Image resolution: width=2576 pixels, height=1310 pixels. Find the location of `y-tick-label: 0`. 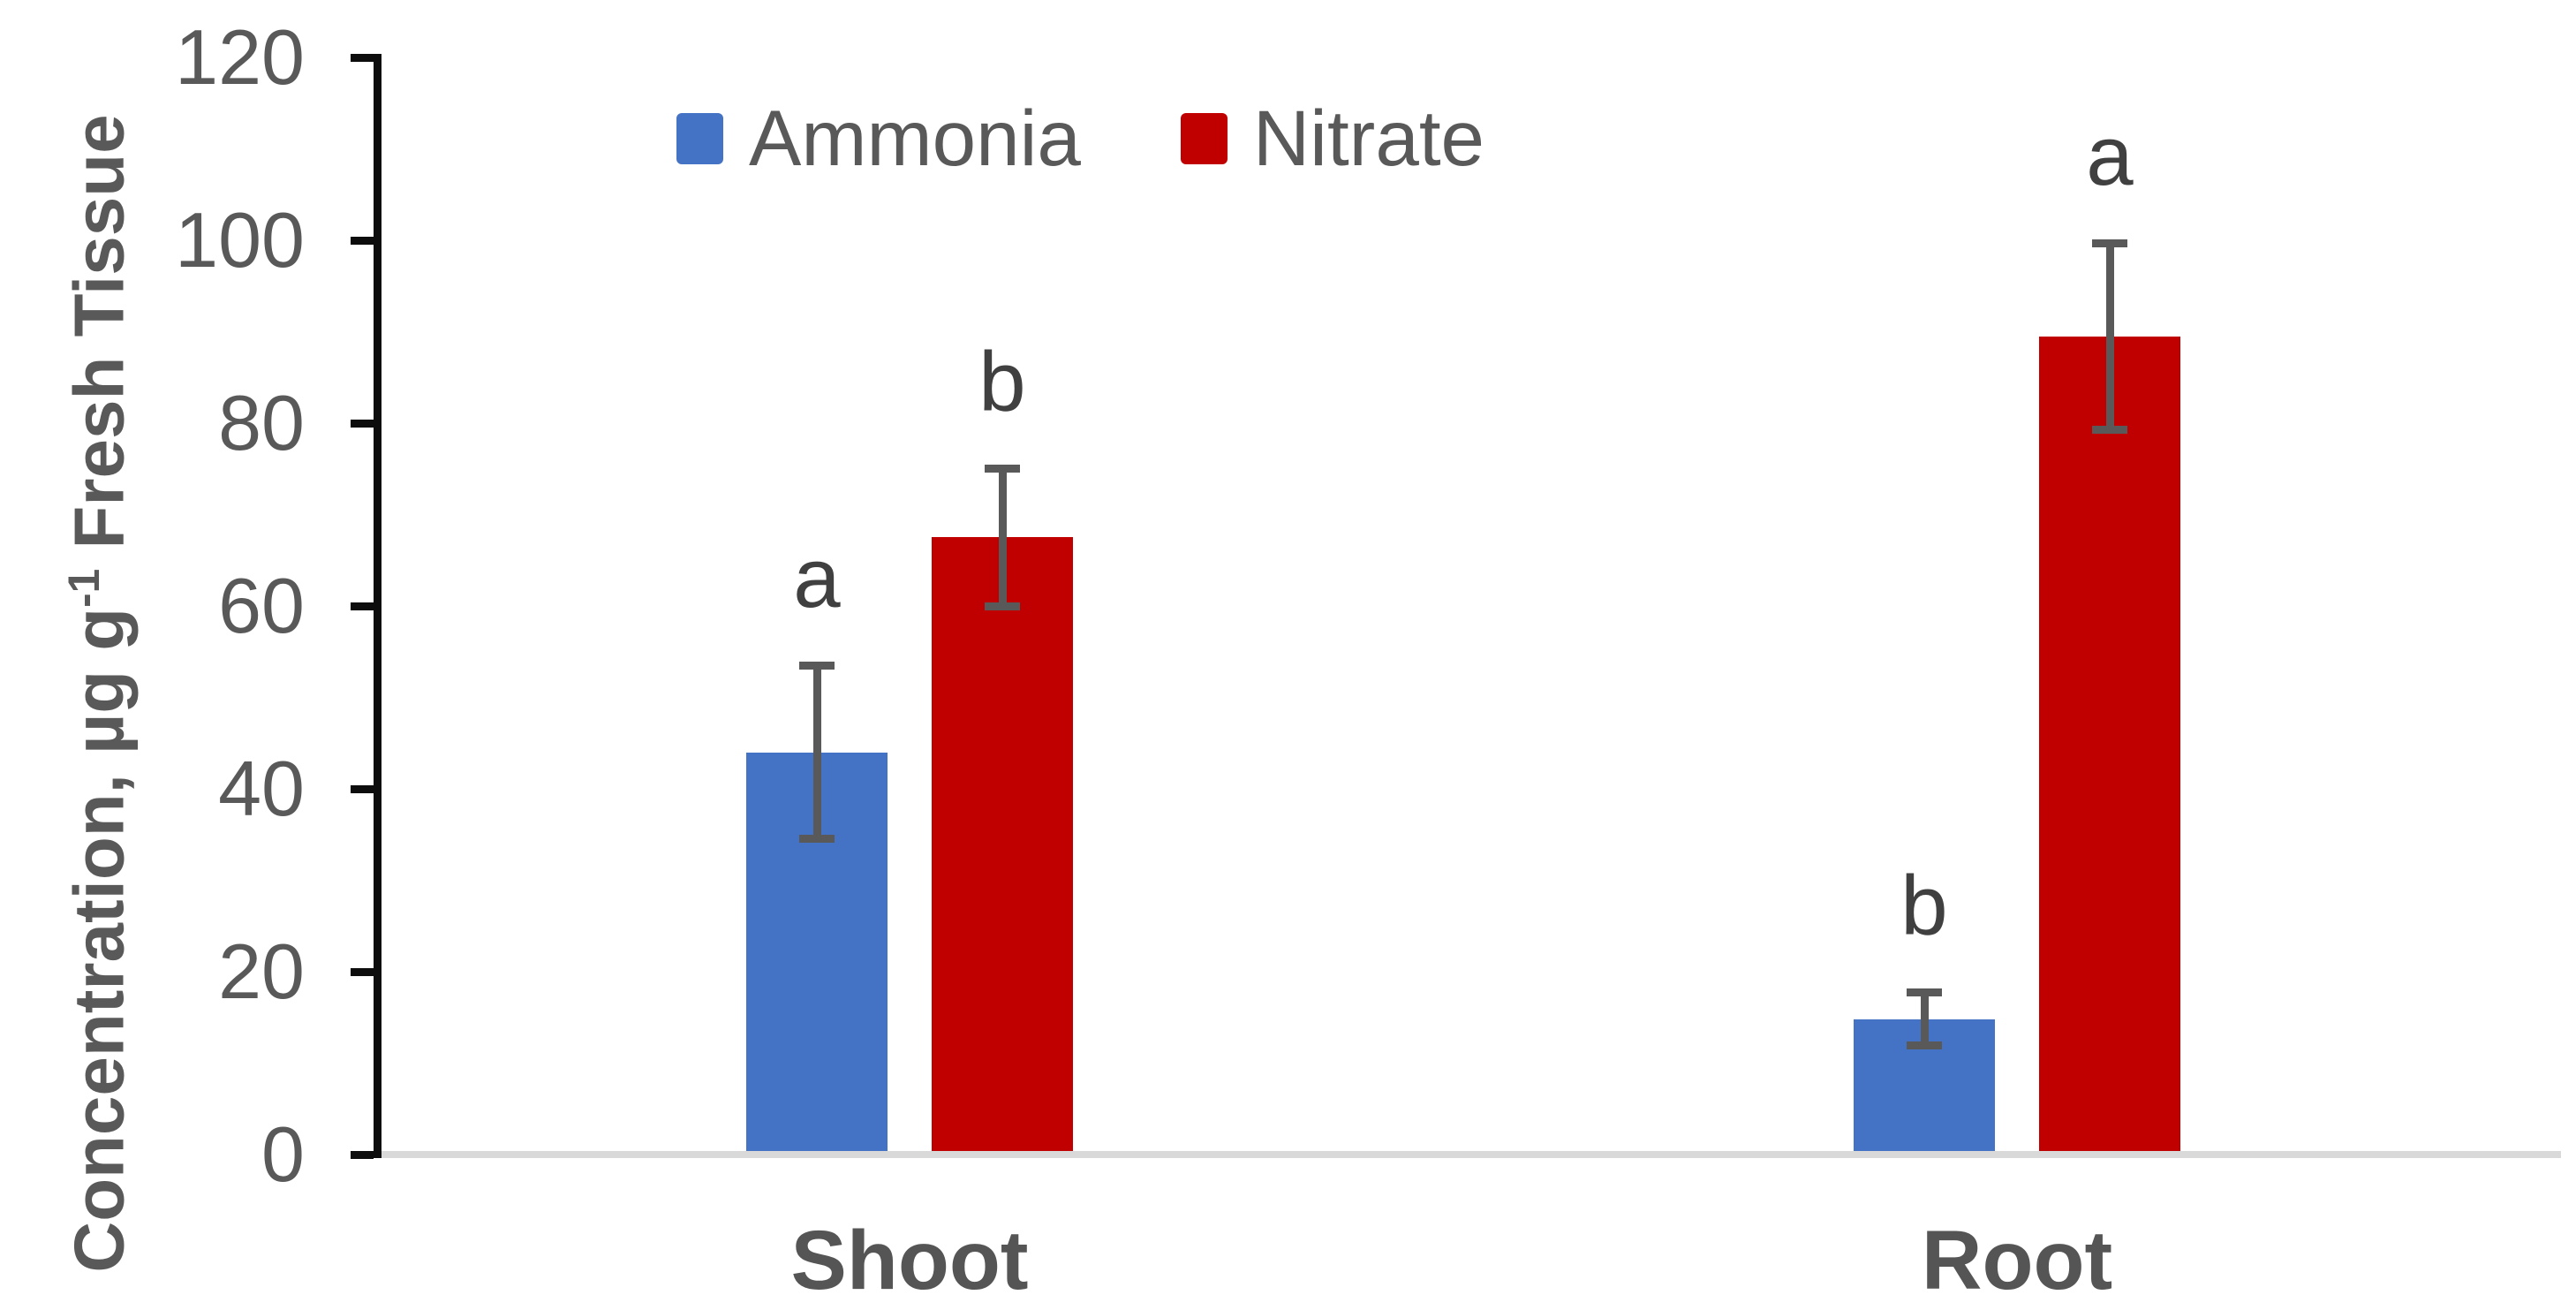

y-tick-label: 0 is located at coordinates (283, 1154).